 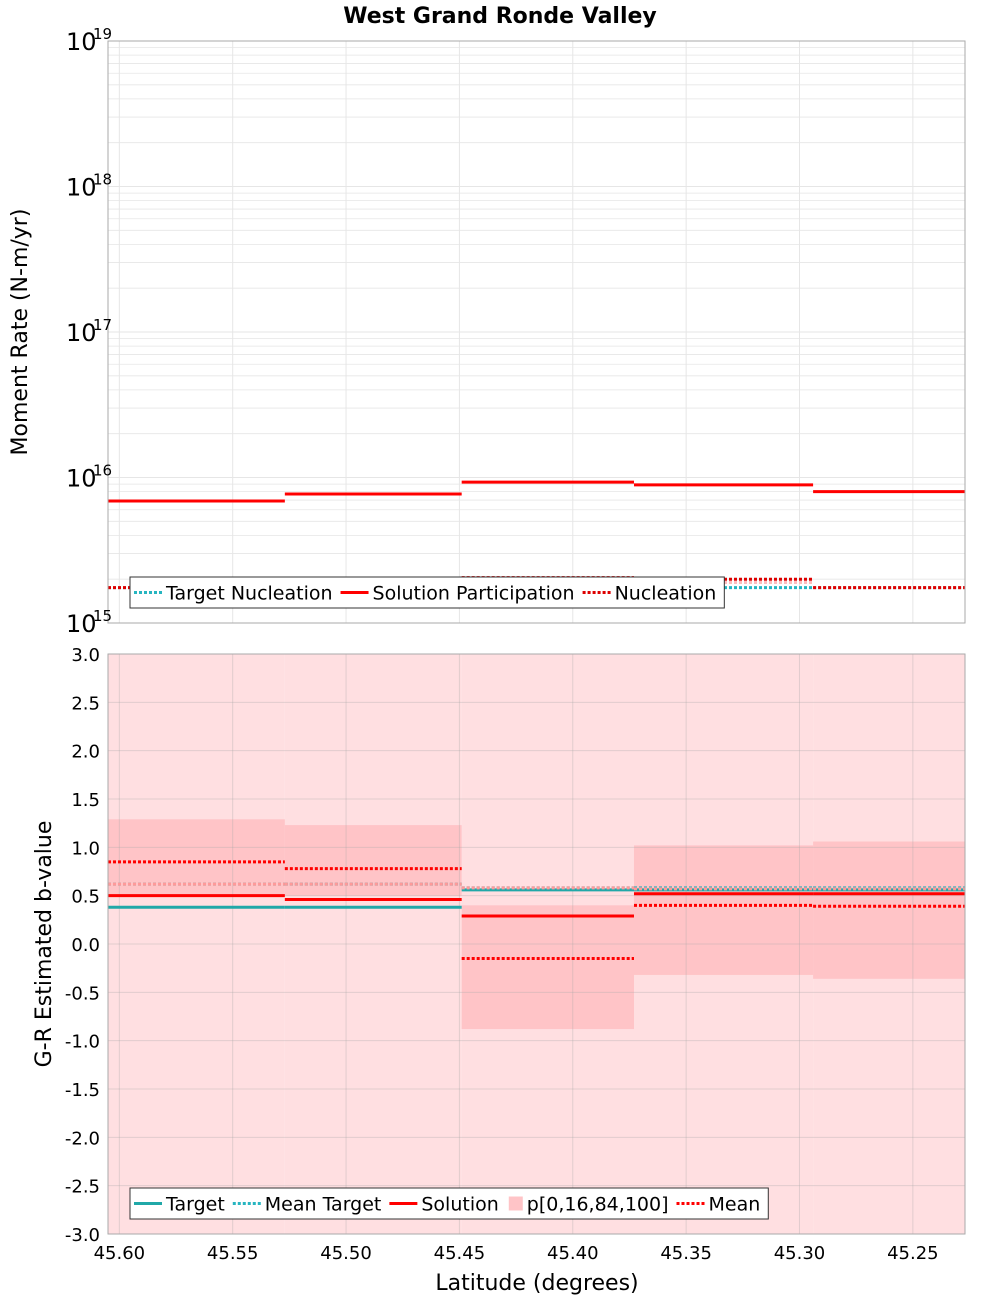 What do you see at coordinates (346, 1253) in the screenshot?
I see `x-tick-label: 45.50` at bounding box center [346, 1253].